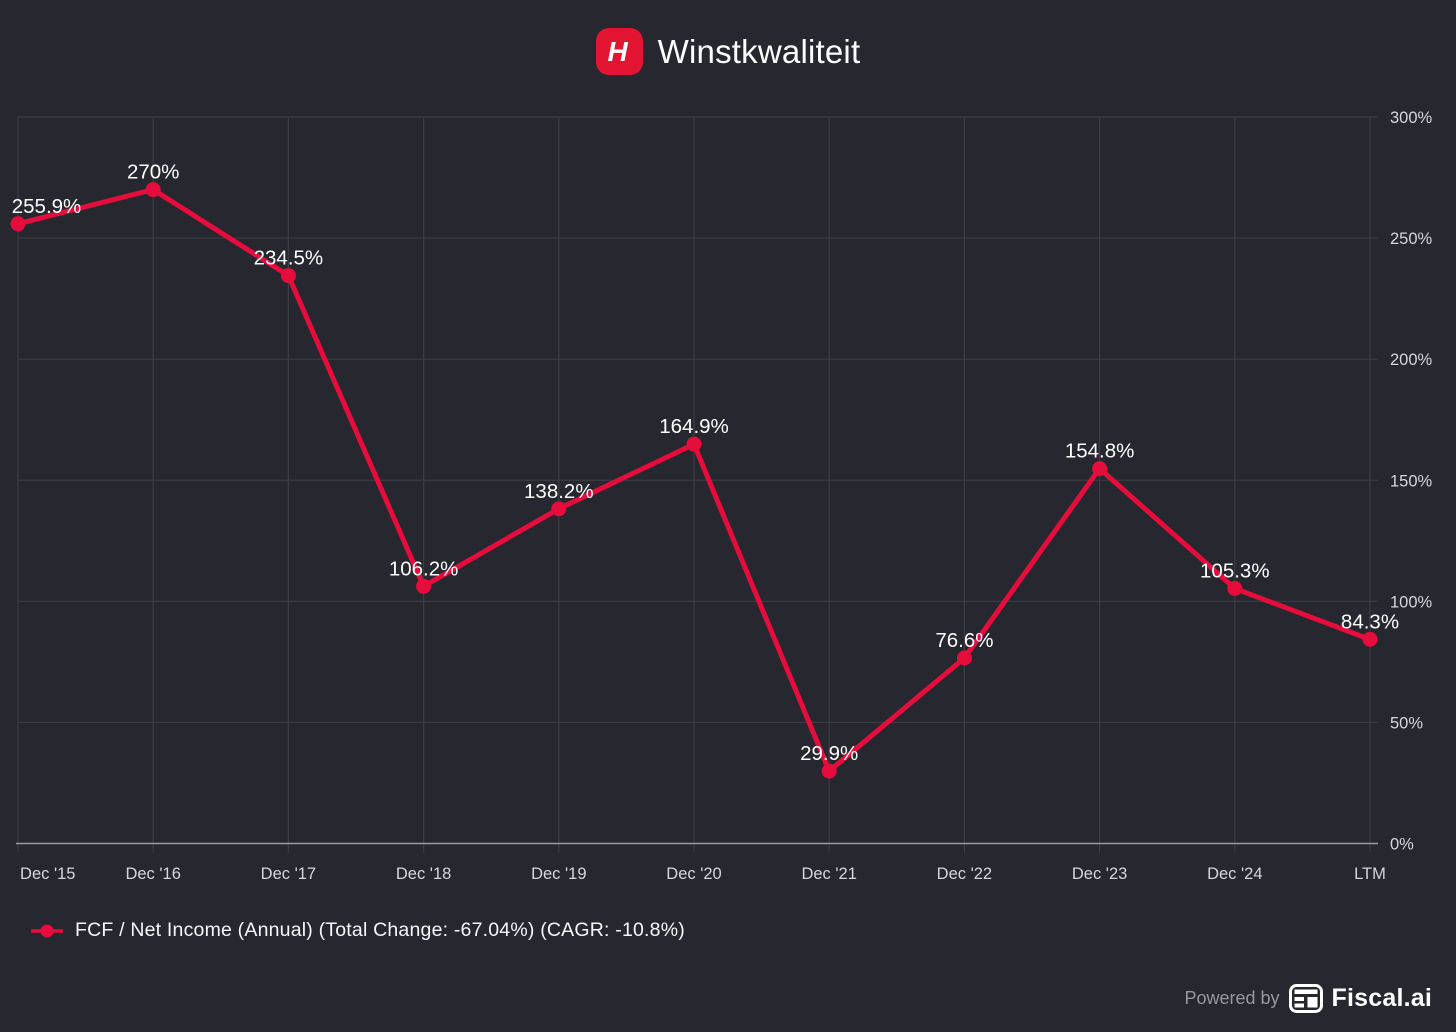 Image resolution: width=1456 pixels, height=1032 pixels. Describe the element at coordinates (47, 874) in the screenshot. I see `x-tick-label: Dec '15` at that location.